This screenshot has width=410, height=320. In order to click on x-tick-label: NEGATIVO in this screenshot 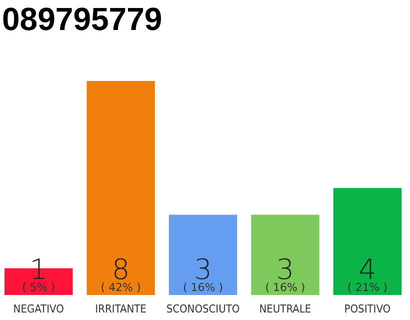, I will do `click(38, 309)`.